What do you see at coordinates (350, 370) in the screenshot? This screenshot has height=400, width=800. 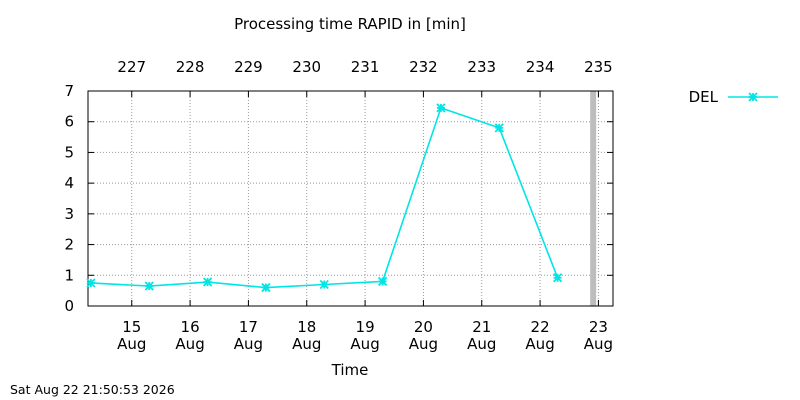 I see `x-axis-label: Time` at bounding box center [350, 370].